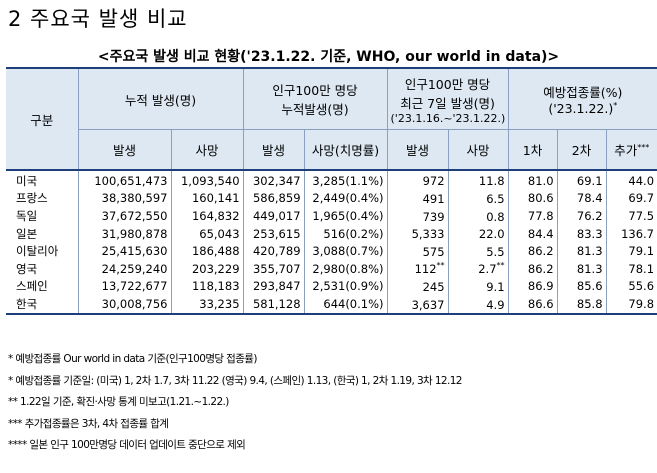  What do you see at coordinates (273, 198) in the screenshot?
I see `pm-cases-cell: 586,859` at bounding box center [273, 198].